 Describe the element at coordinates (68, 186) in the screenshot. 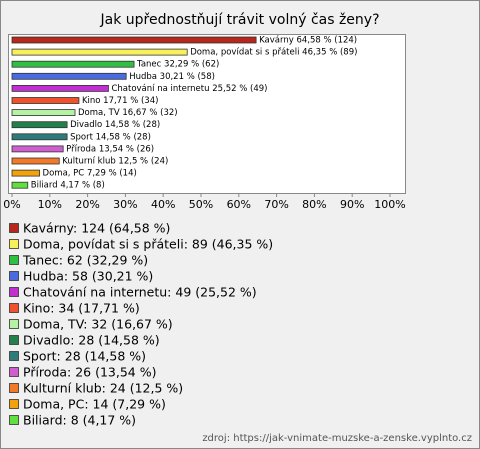

I see `bar-label: Biliard 4,17 % (8)` at that location.